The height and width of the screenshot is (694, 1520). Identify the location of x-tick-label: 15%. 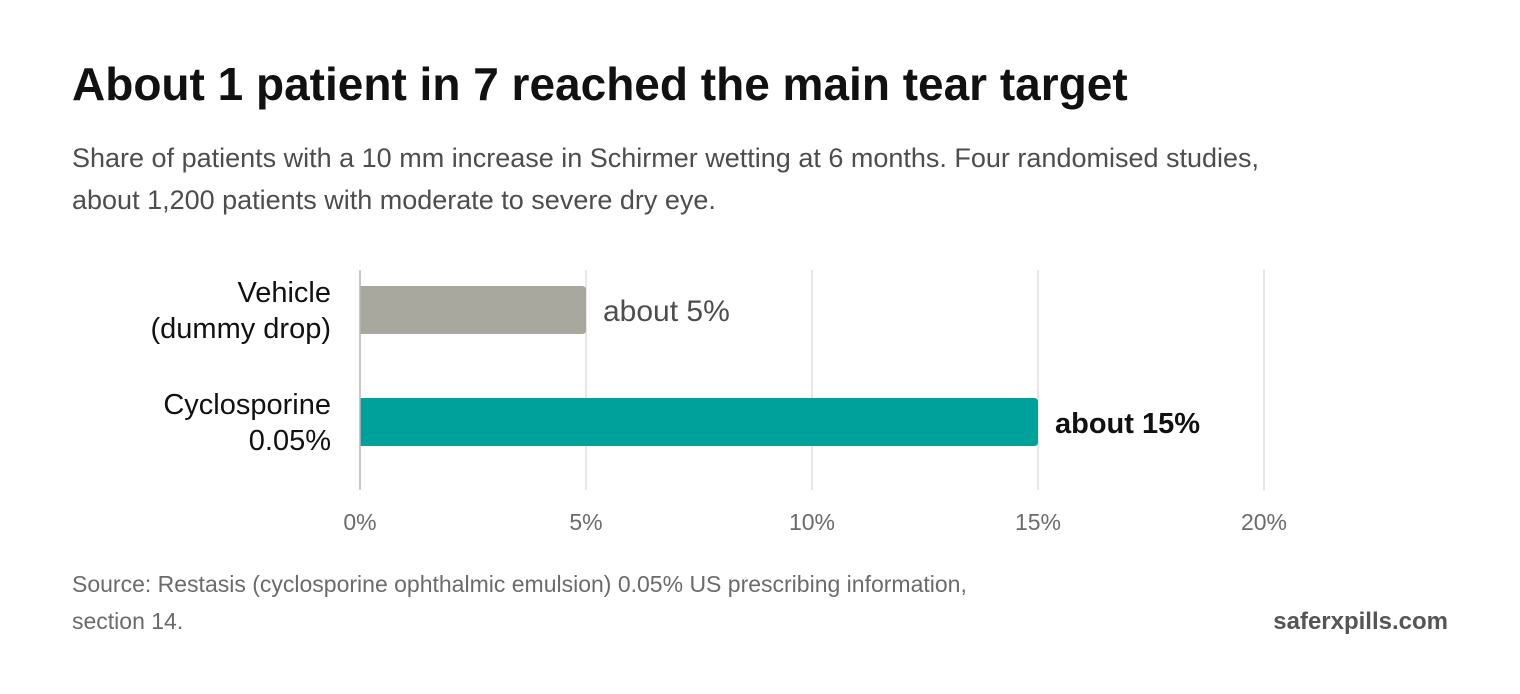
(1038, 522).